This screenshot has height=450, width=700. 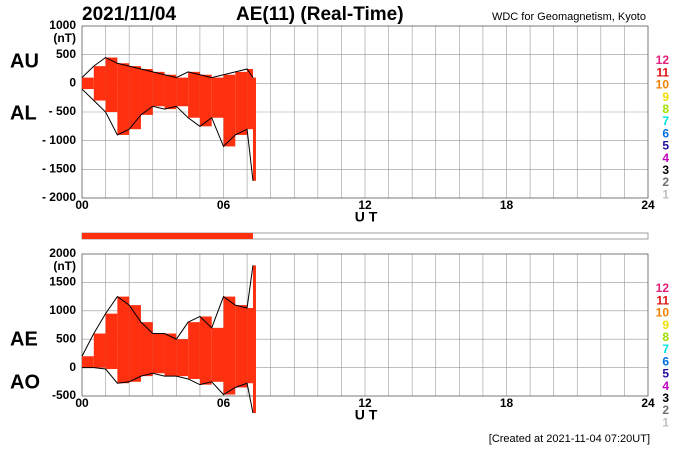 What do you see at coordinates (59, 169) in the screenshot?
I see `y-tick-label: - 1500` at bounding box center [59, 169].